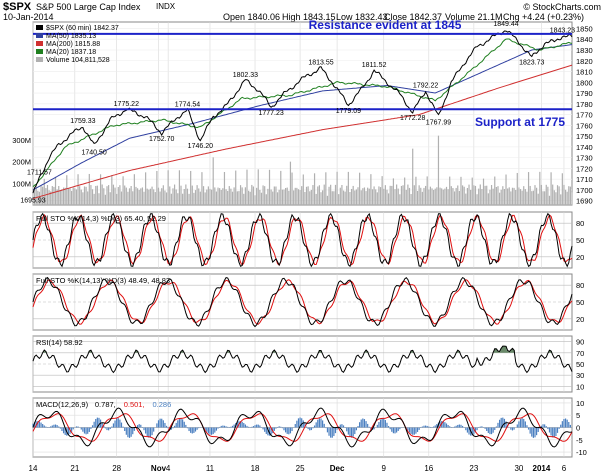 The width and height of the screenshot is (605, 475). I want to click on rsi-title: RSI(14) 58.92, so click(59, 342).